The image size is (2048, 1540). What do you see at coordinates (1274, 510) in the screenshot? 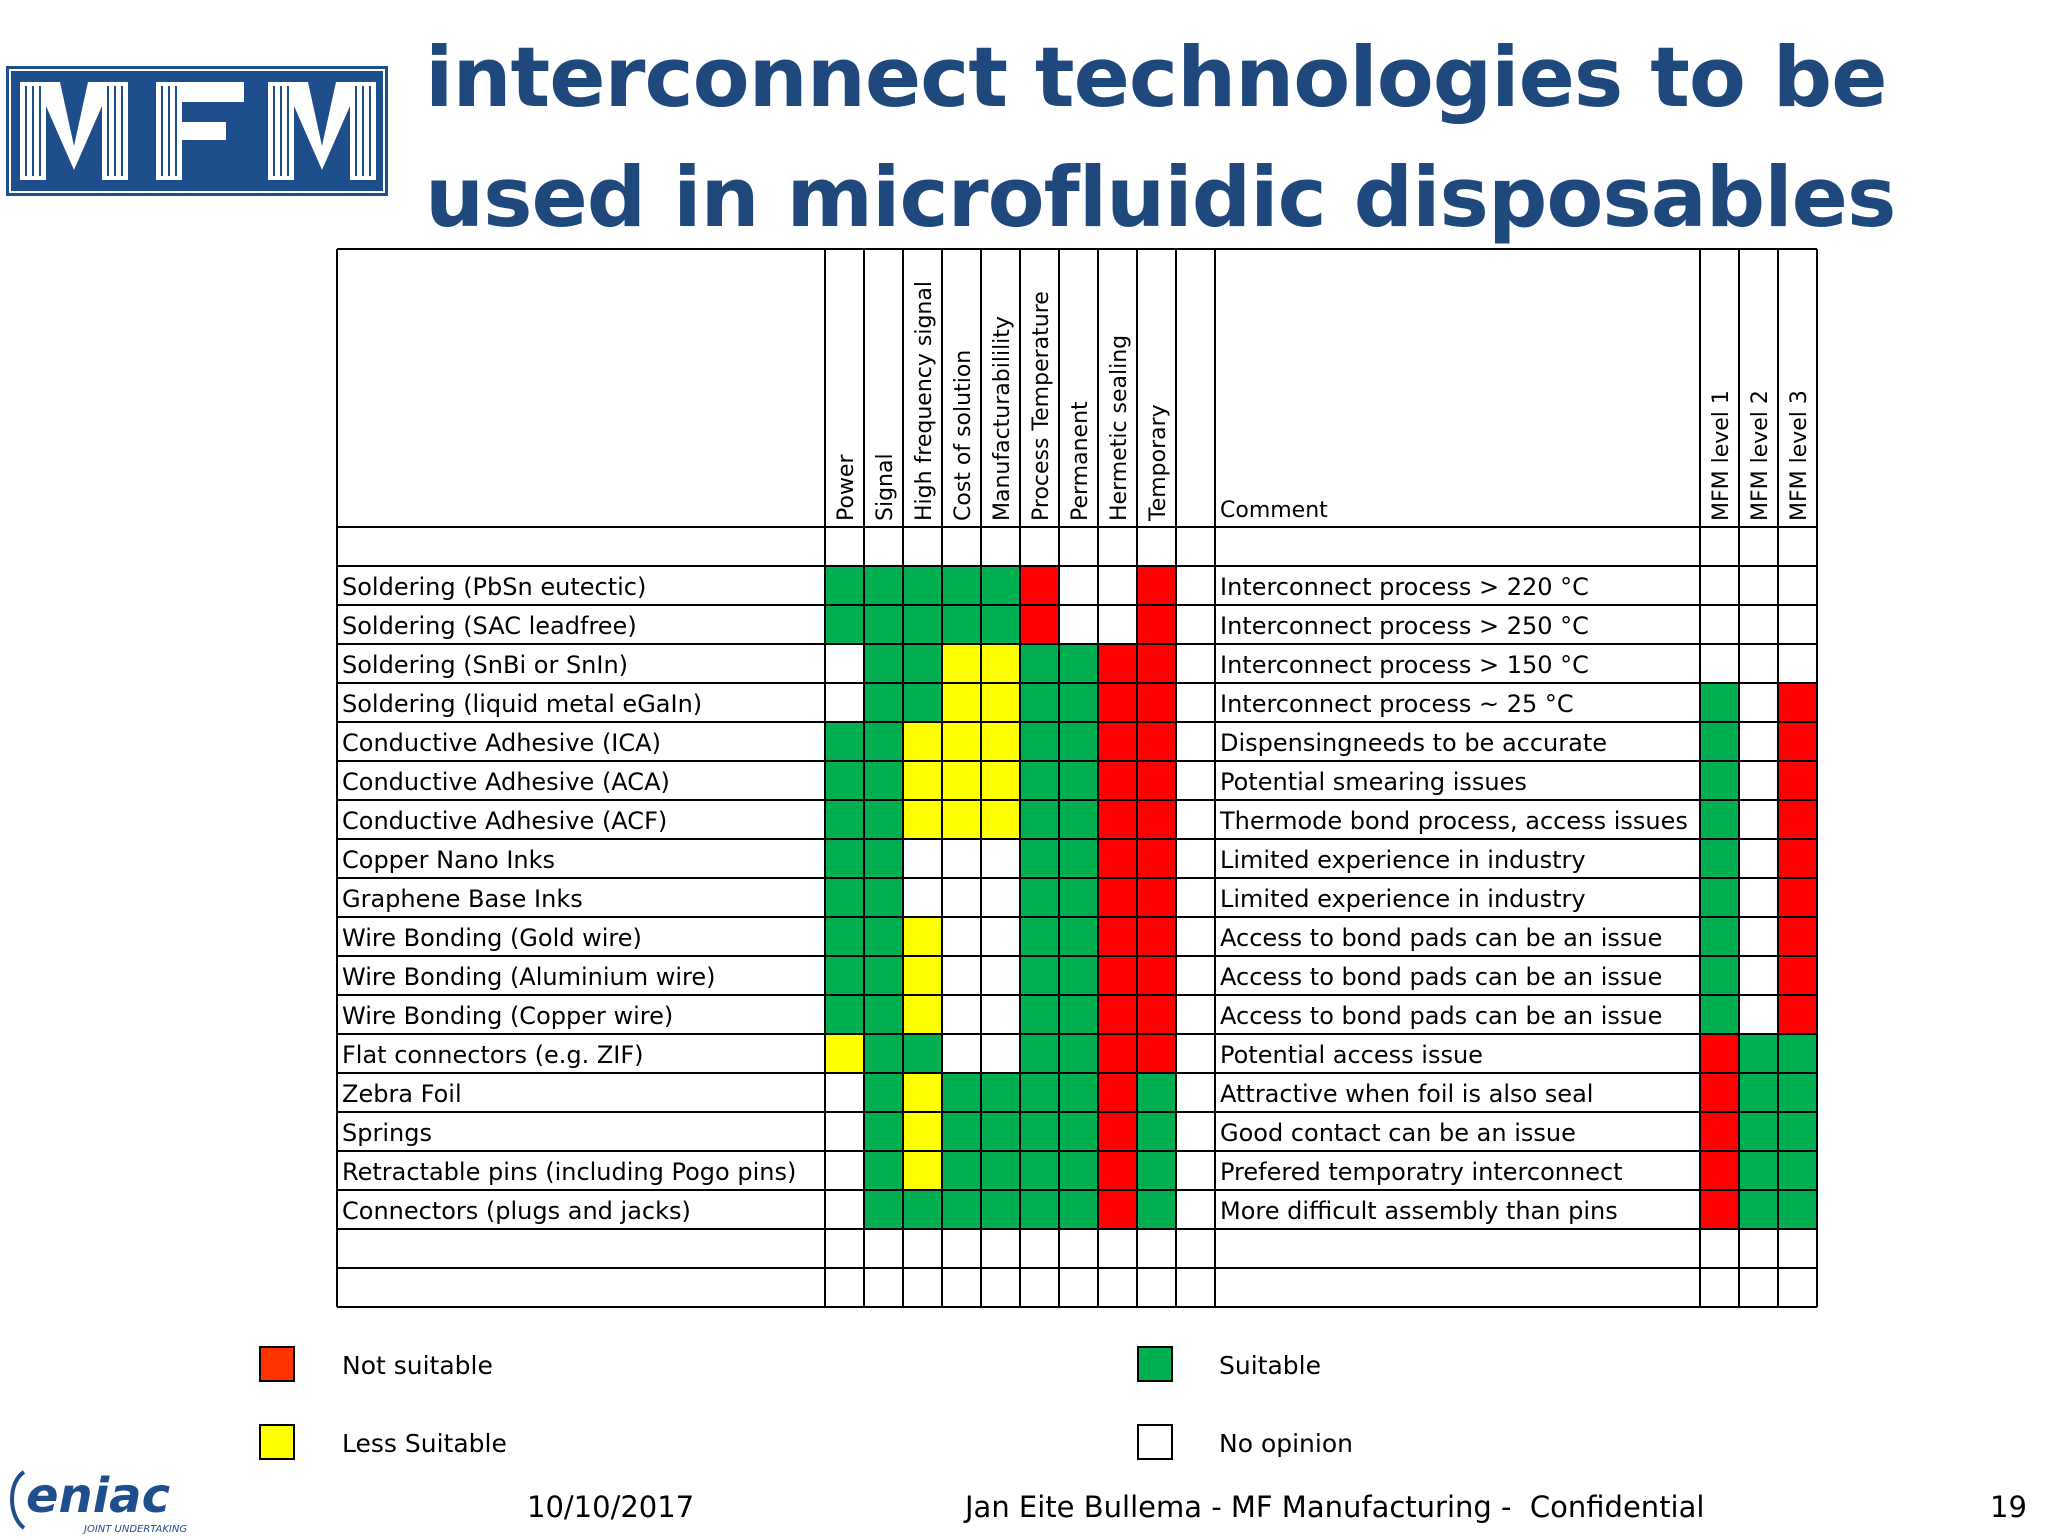
I see `comment-header: Comment` at bounding box center [1274, 510].